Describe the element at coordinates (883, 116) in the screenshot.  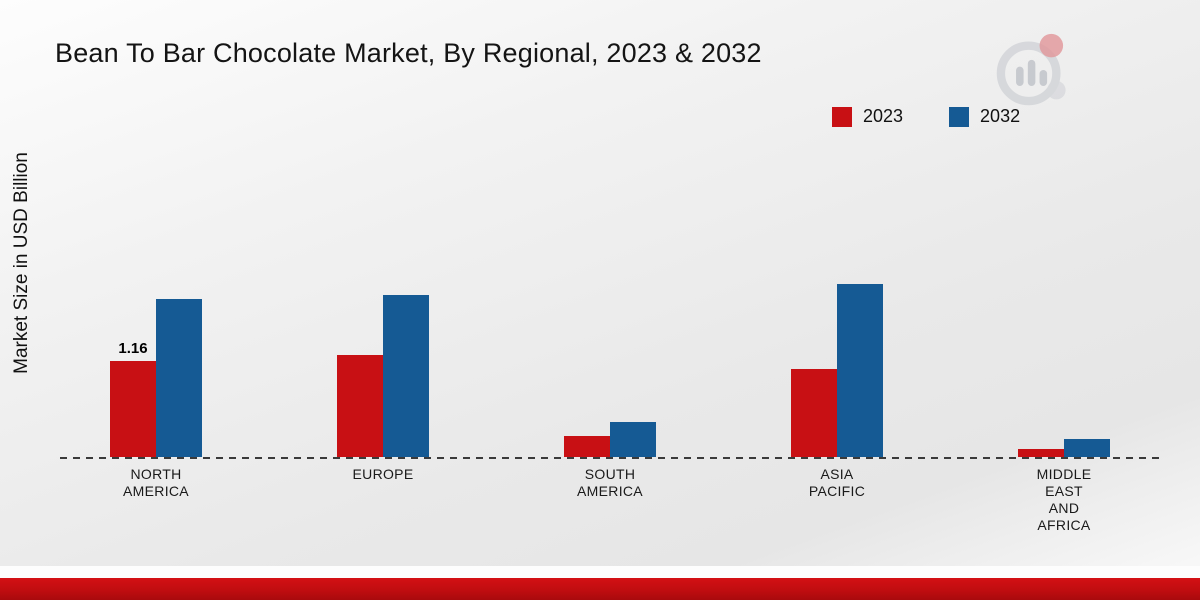
I see `legend-label-2023: 2023` at that location.